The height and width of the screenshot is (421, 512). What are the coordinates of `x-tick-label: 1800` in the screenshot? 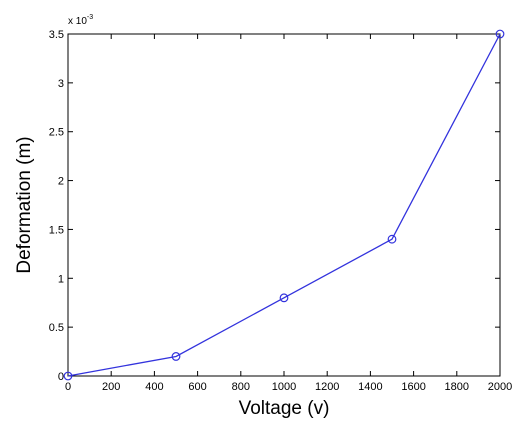 It's located at (457, 387).